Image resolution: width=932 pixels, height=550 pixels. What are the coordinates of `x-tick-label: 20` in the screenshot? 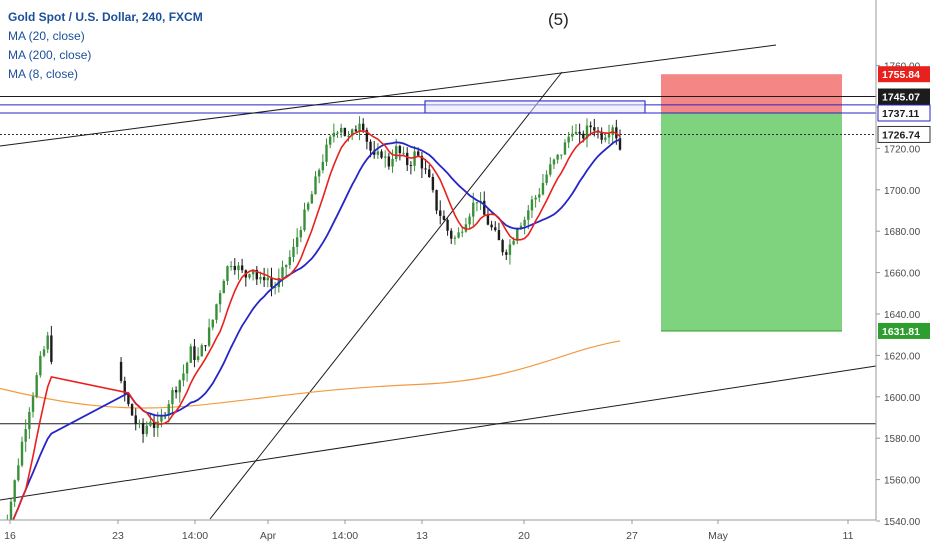 It's located at (524, 536).